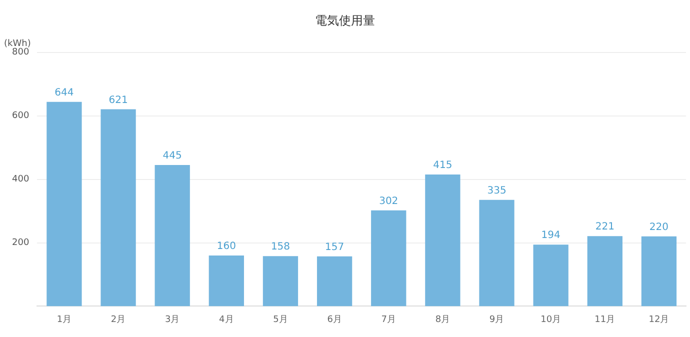  Describe the element at coordinates (118, 100) in the screenshot. I see `data-label: 621` at that location.